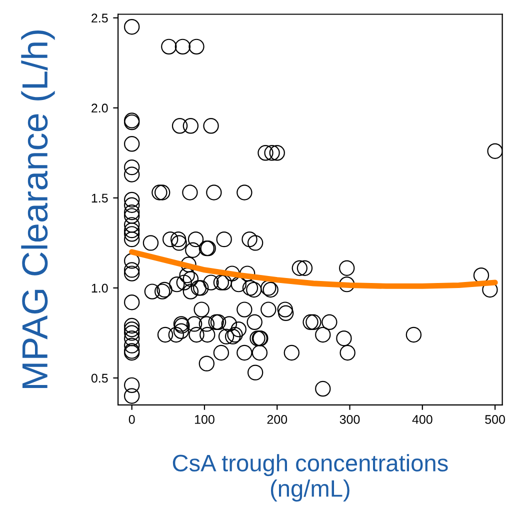 The image size is (511, 528). What do you see at coordinates (100, 108) in the screenshot?
I see `y-tick-label: 2.0` at bounding box center [100, 108].